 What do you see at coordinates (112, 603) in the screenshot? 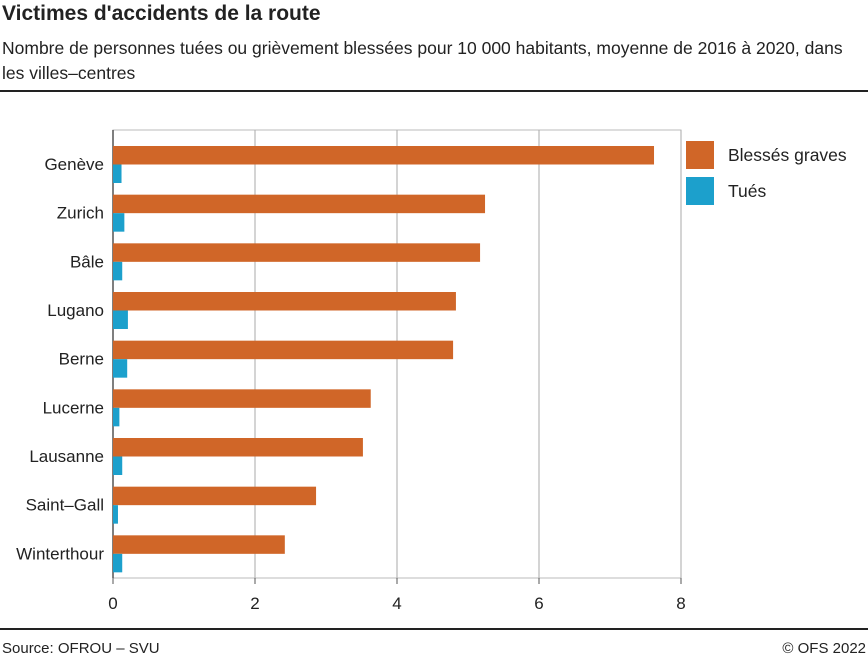
I see `x-tick-label: 0` at bounding box center [112, 603].